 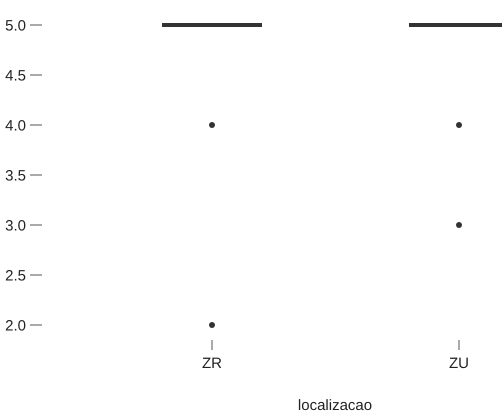 I want to click on y-tick-label: 3.5, so click(x=15, y=175).